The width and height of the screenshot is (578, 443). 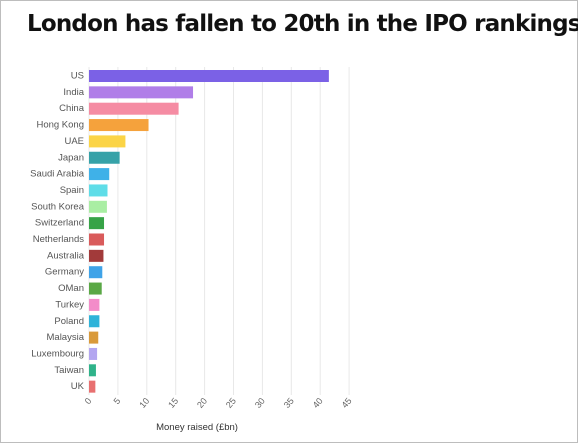 What do you see at coordinates (97, 223) in the screenshot?
I see `bar-switzerland` at bounding box center [97, 223].